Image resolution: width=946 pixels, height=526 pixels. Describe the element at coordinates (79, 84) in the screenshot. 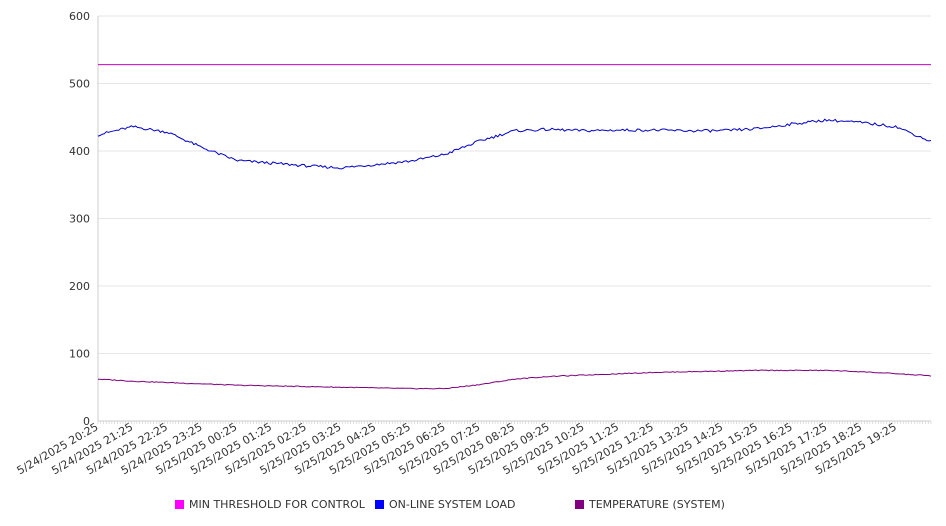

I see `y-tick-label: 500` at that location.